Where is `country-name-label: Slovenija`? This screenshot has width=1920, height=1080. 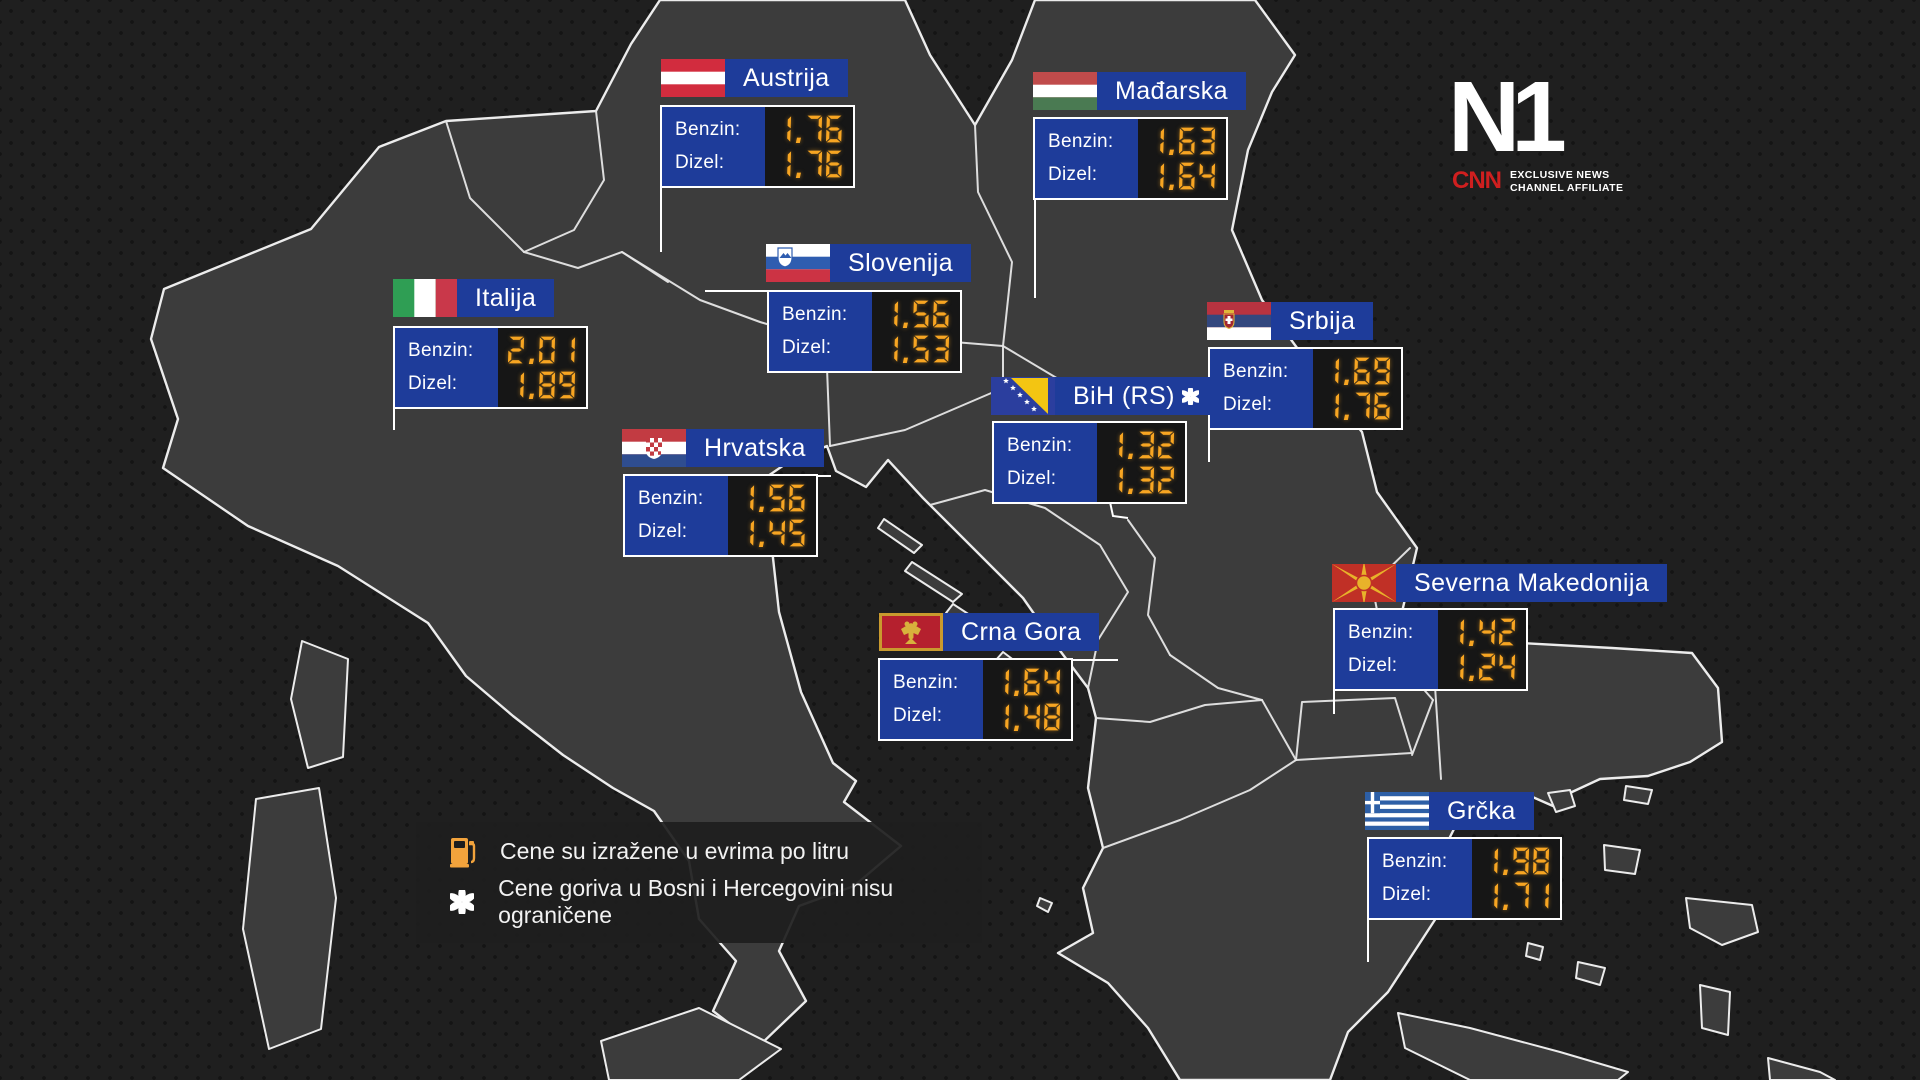 country-name-label: Slovenija is located at coordinates (901, 263).